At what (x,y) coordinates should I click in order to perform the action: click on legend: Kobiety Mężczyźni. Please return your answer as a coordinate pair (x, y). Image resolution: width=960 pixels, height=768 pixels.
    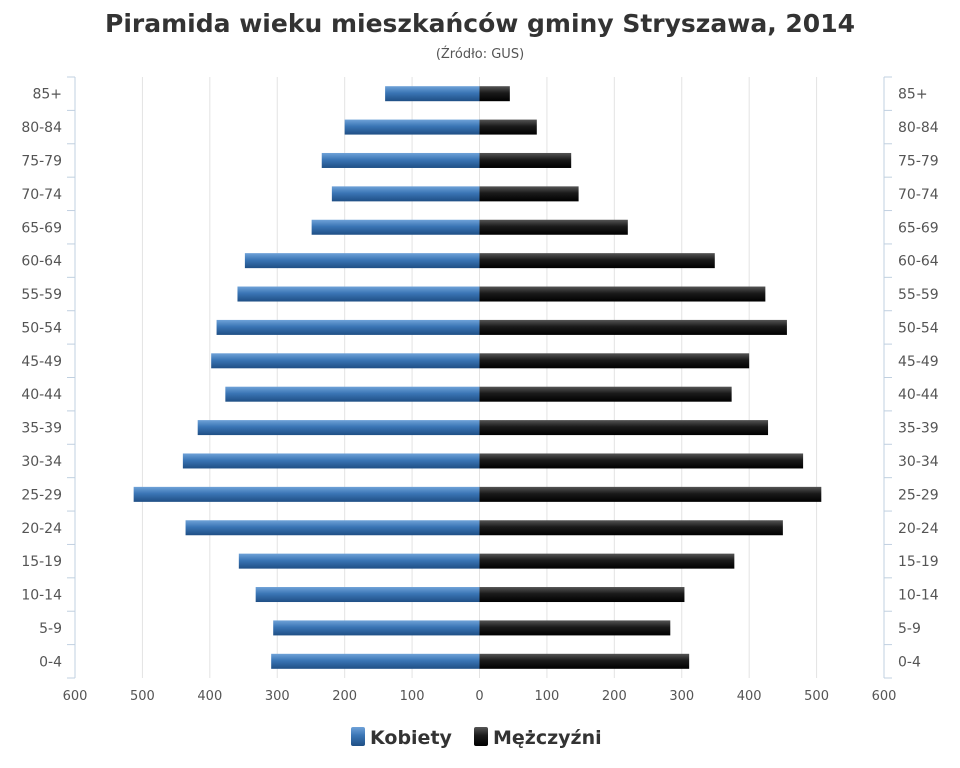
    Looking at the image, I should click on (476, 738).